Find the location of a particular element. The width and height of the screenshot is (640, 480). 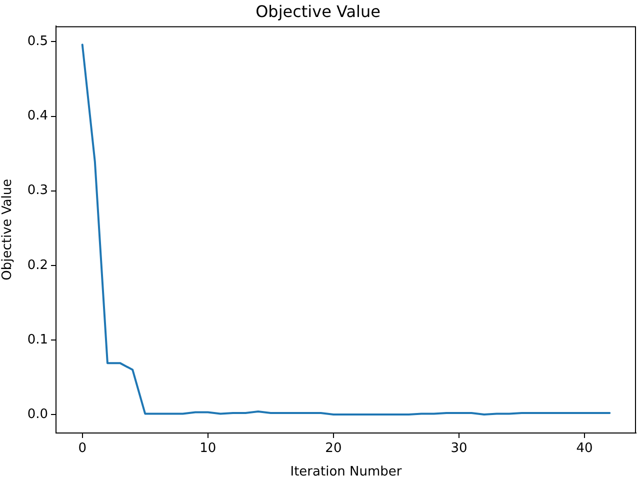

x-tick-label: 20 is located at coordinates (333, 448).